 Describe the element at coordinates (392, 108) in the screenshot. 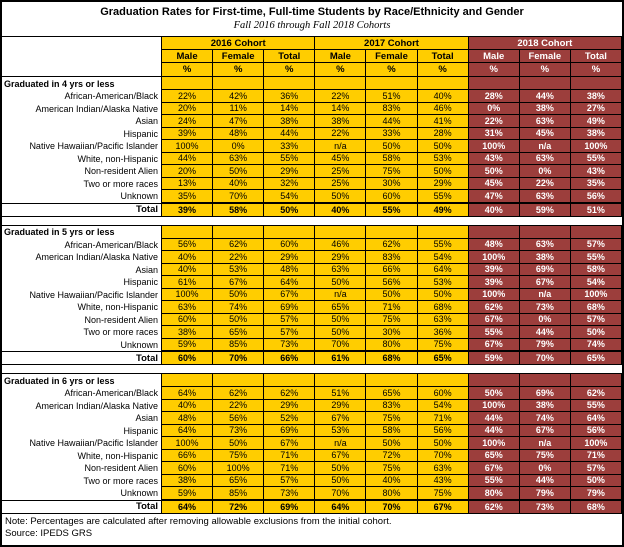

I see `value-cell: 83%` at that location.